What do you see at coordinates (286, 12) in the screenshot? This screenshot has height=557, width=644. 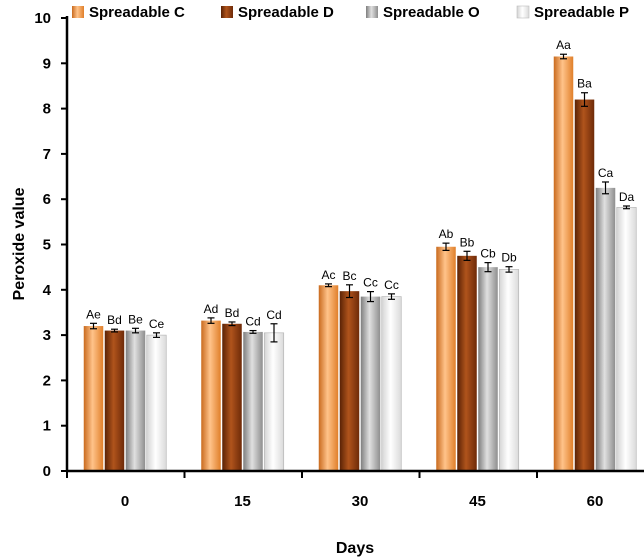 I see `legend-label: Spreadable D` at bounding box center [286, 12].